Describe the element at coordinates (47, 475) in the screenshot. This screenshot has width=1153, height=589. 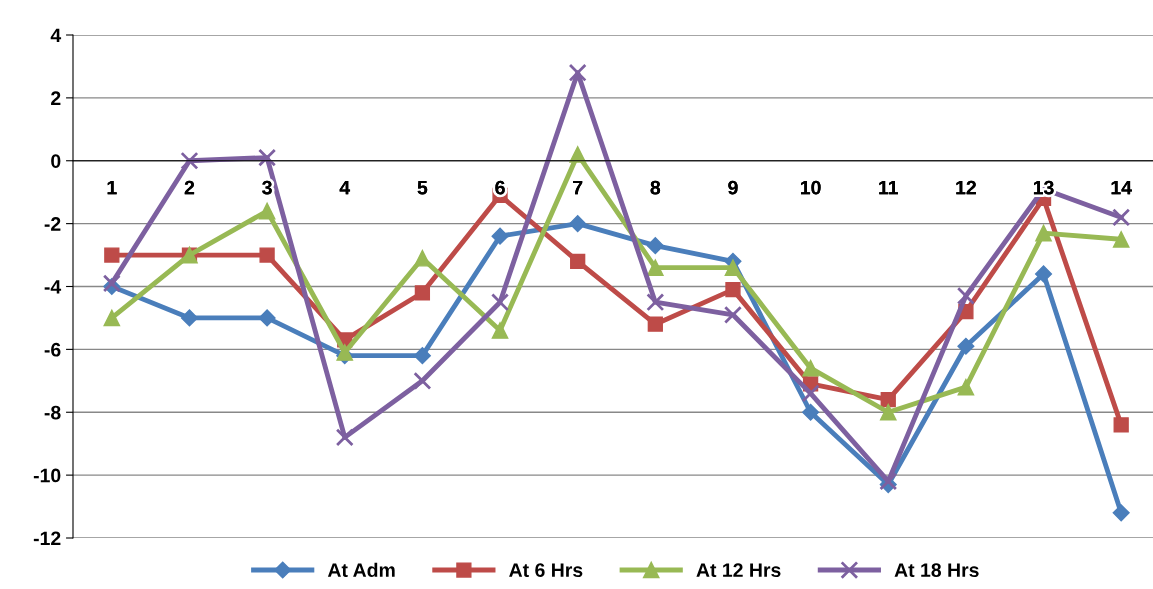
I see `y-tick-label: -10` at that location.